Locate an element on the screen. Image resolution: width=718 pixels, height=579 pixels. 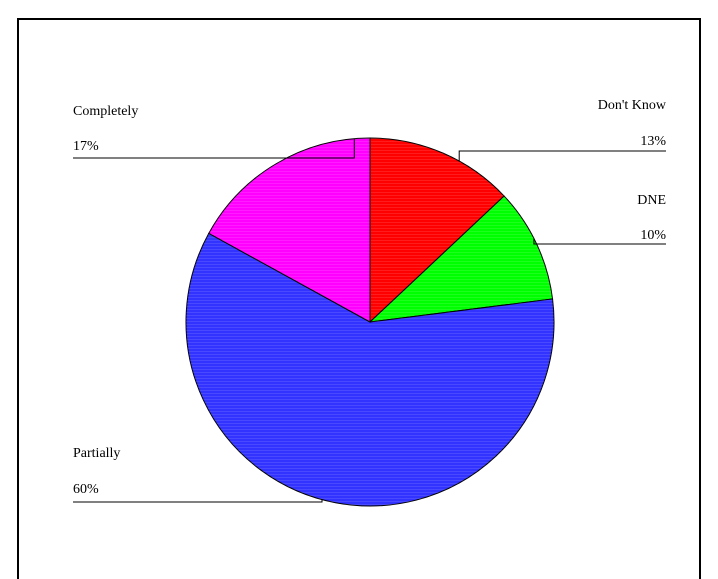
slice-label-don-t-know: Don't Know is located at coordinates (632, 105).